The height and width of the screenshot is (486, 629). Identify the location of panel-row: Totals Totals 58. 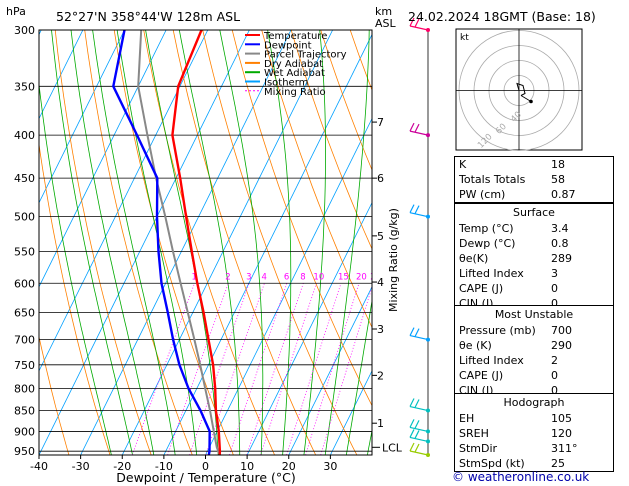
(534, 179).